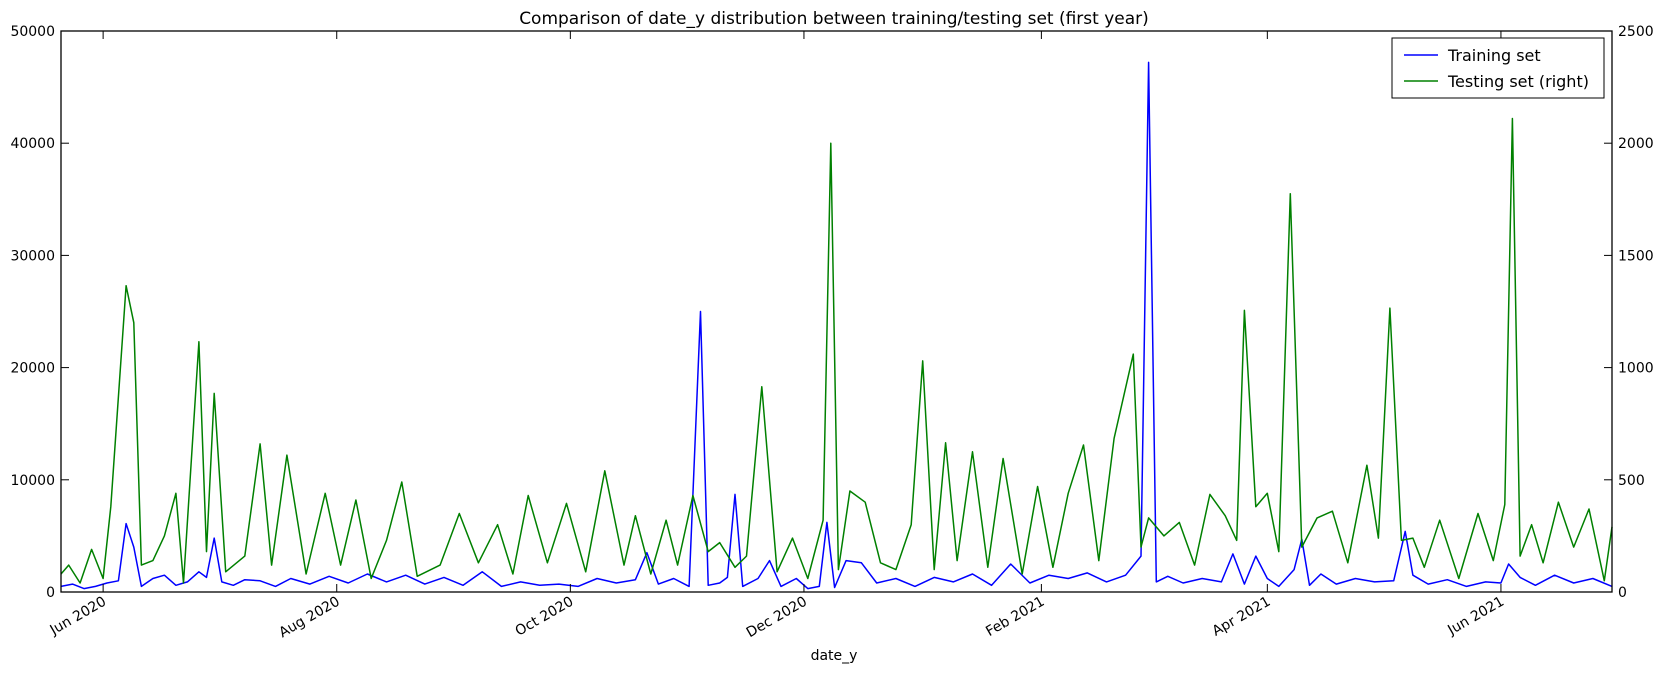 Image resolution: width=1660 pixels, height=677 pixels. What do you see at coordinates (1242, 617) in the screenshot?
I see `x-tick-label: Apr 2021` at bounding box center [1242, 617].